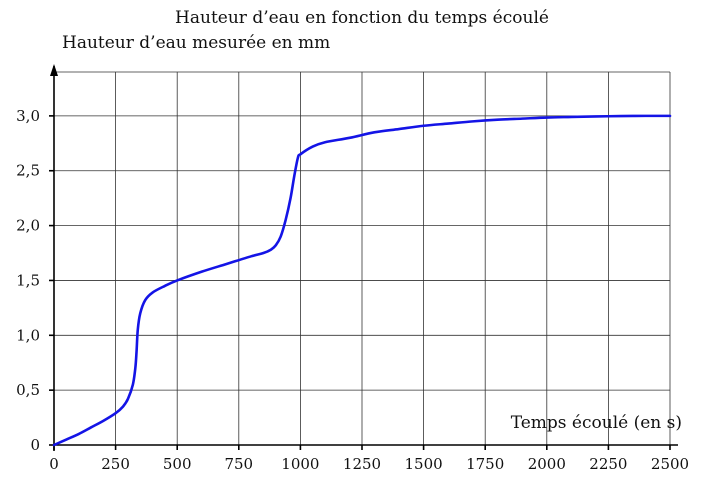 This screenshot has width=716, height=490. Describe the element at coordinates (238, 464) in the screenshot. I see `x-tick-label: 750` at that location.